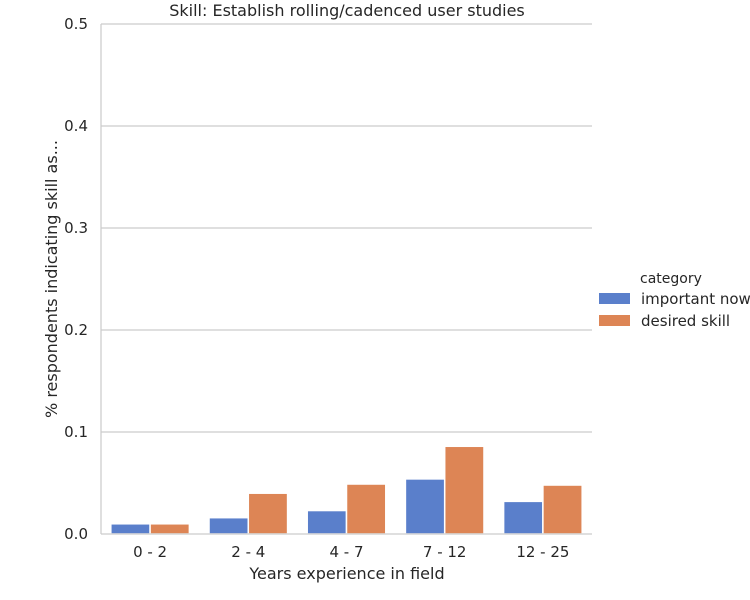 The width and height of the screenshot is (750, 600). Describe the element at coordinates (346, 552) in the screenshot. I see `x-tick-label: 4 - 7` at that location.